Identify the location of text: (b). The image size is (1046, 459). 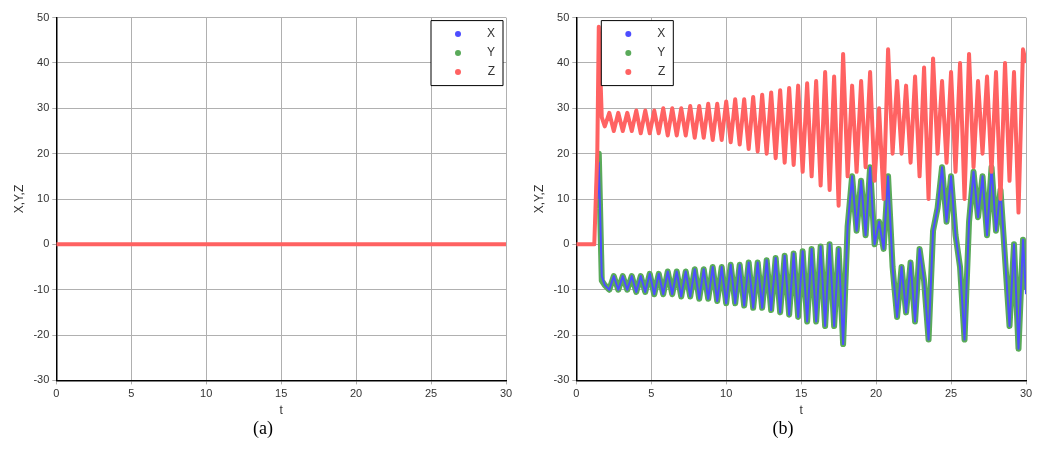
(783, 428).